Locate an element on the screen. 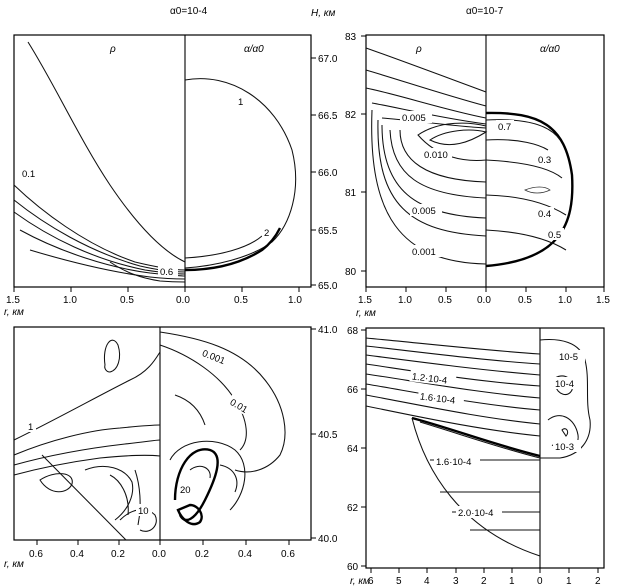 This screenshot has height=588, width=623. tick-label: 65.5 is located at coordinates (328, 231).